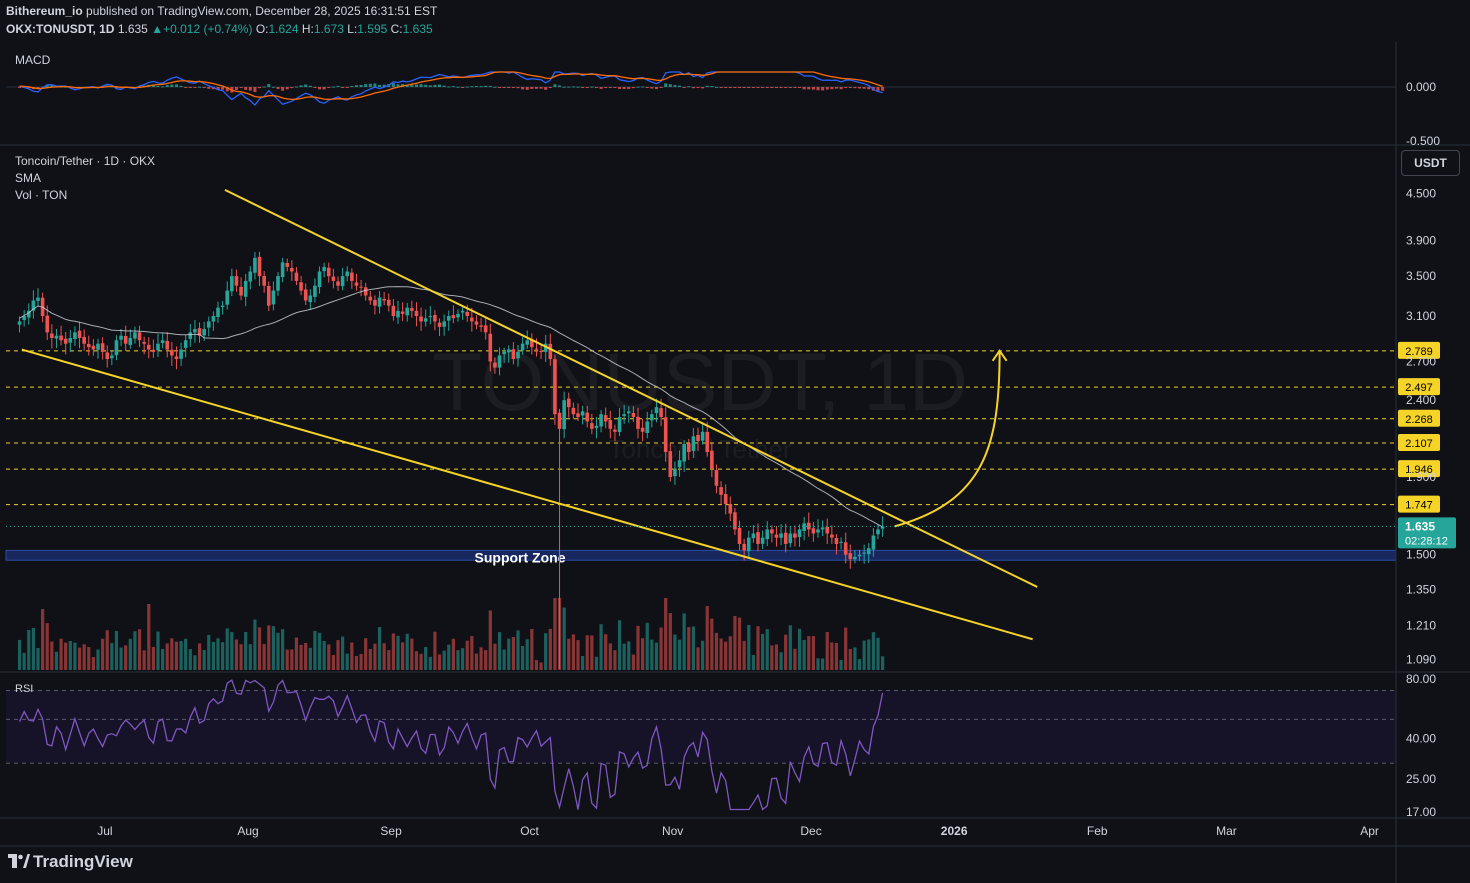  Describe the element at coordinates (947, 439) in the screenshot. I see `projection-arrow` at that location.